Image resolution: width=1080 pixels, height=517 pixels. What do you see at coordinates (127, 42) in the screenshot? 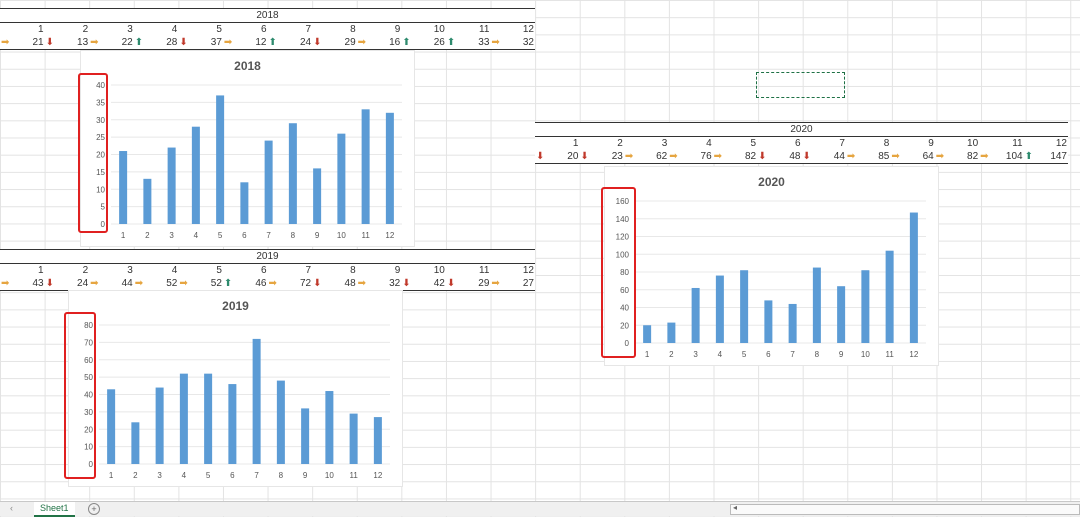
I see `value-cell: 22` at bounding box center [127, 42].